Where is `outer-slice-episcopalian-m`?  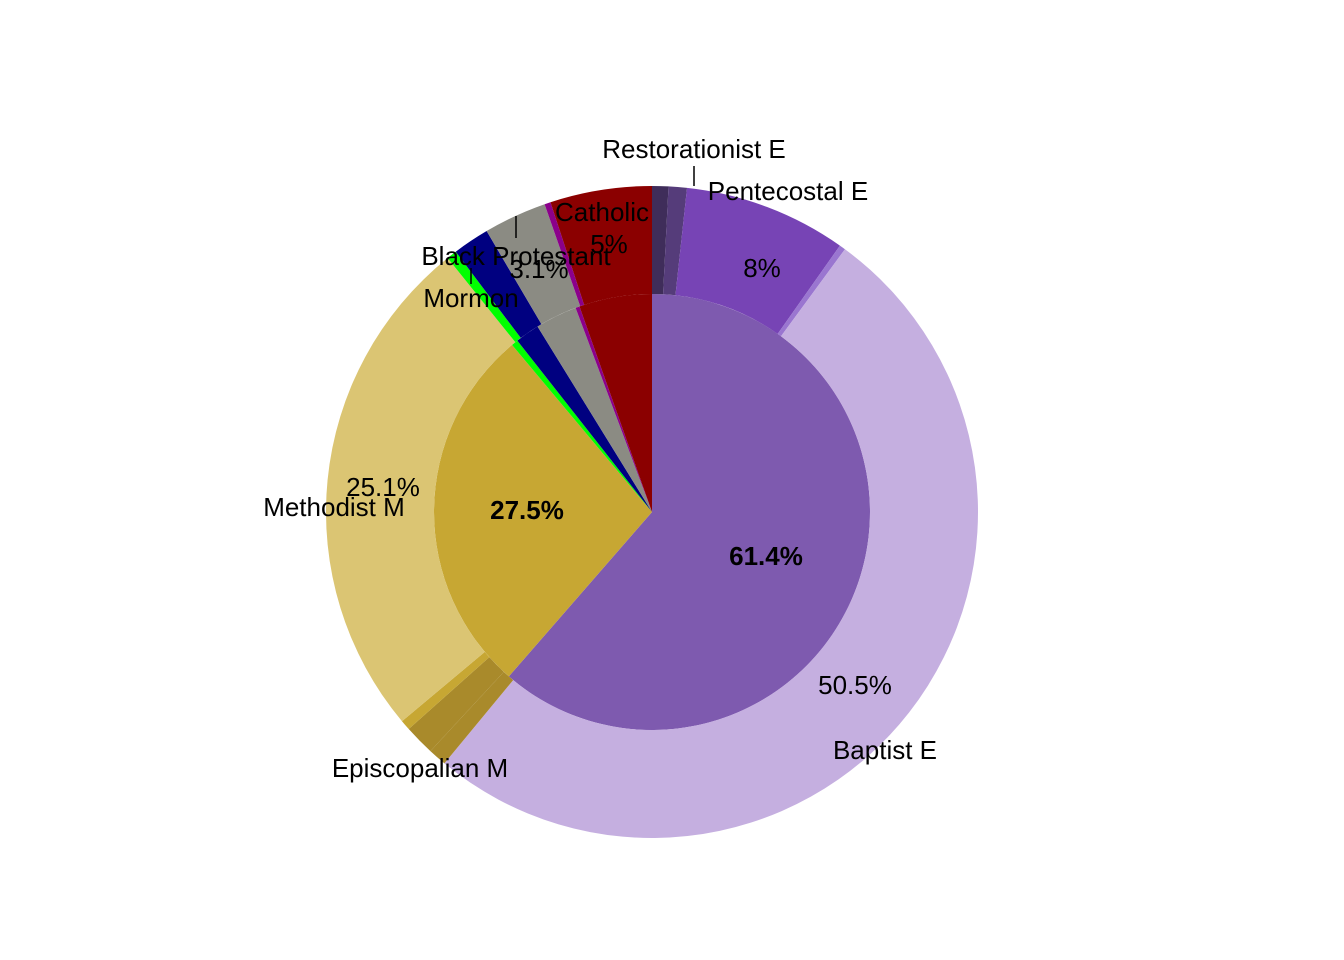
outer-slice-episcopalian-m is located at coordinates (456, 704).